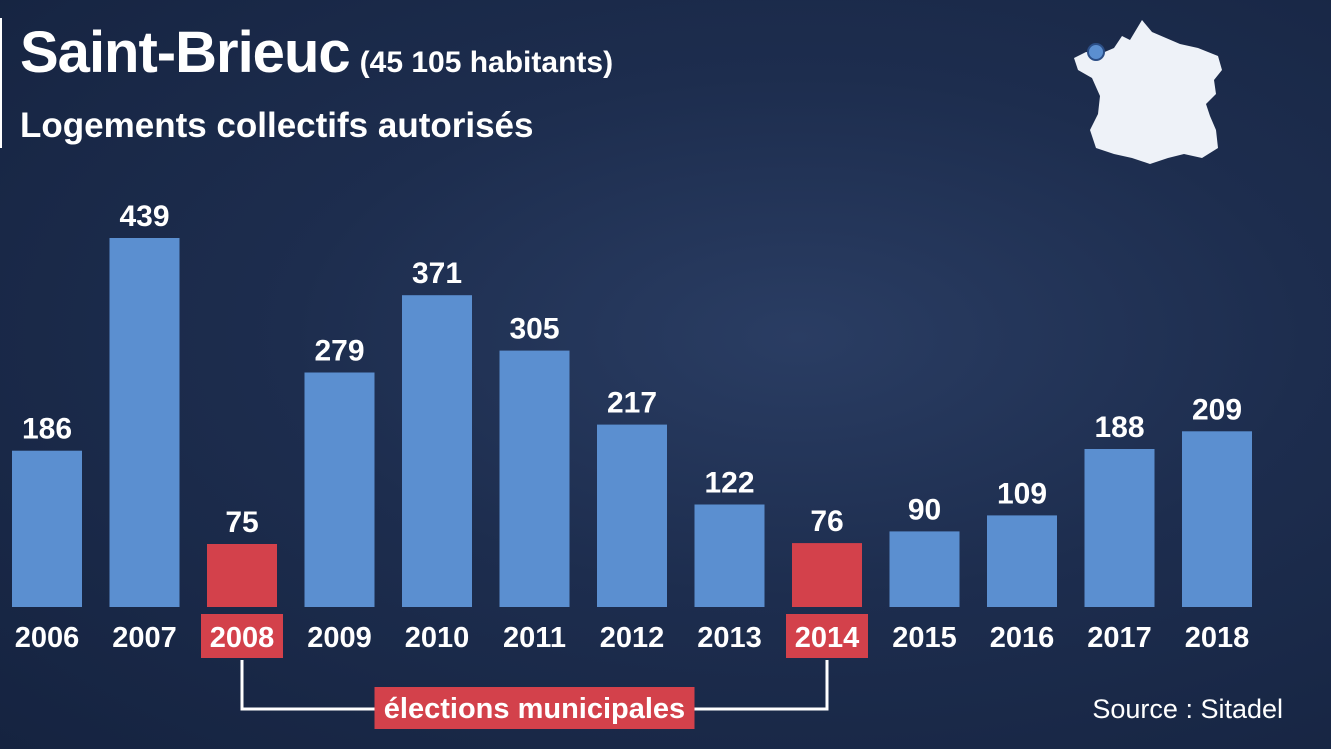 The image size is (1331, 749). I want to click on bar-2006, so click(47, 528).